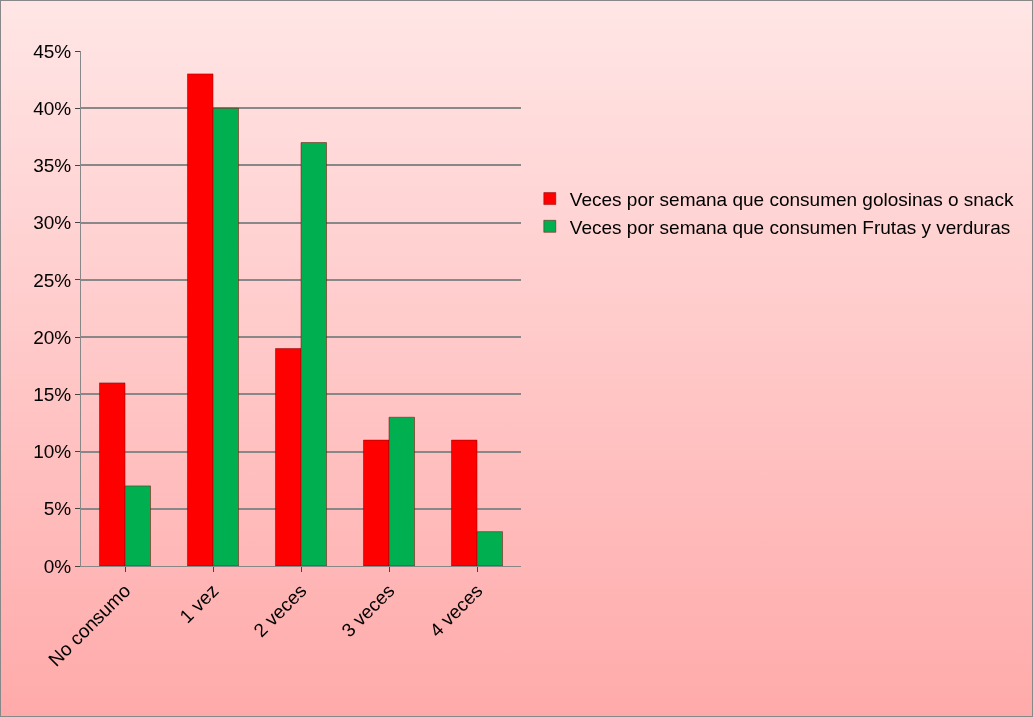 The height and width of the screenshot is (717, 1033). What do you see at coordinates (52, 223) in the screenshot?
I see `y-tick-label: 30%` at bounding box center [52, 223].